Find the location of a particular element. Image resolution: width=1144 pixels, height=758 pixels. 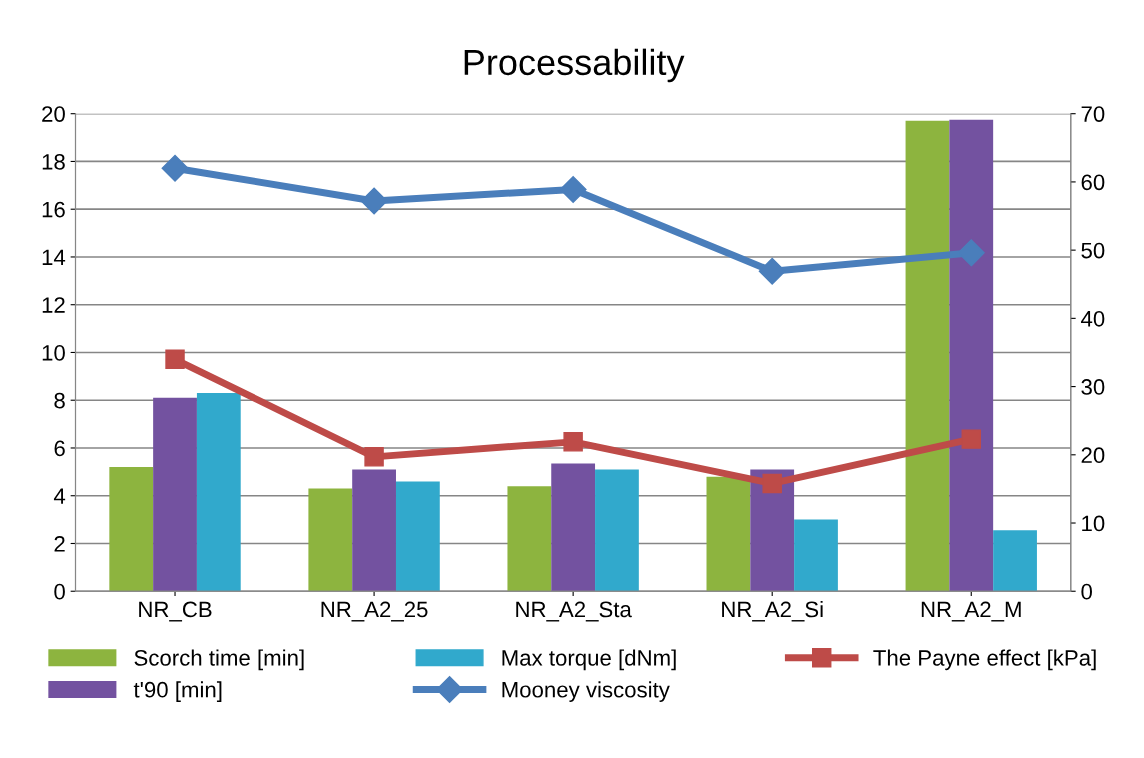

y-tick-label: 2 is located at coordinates (59, 544).